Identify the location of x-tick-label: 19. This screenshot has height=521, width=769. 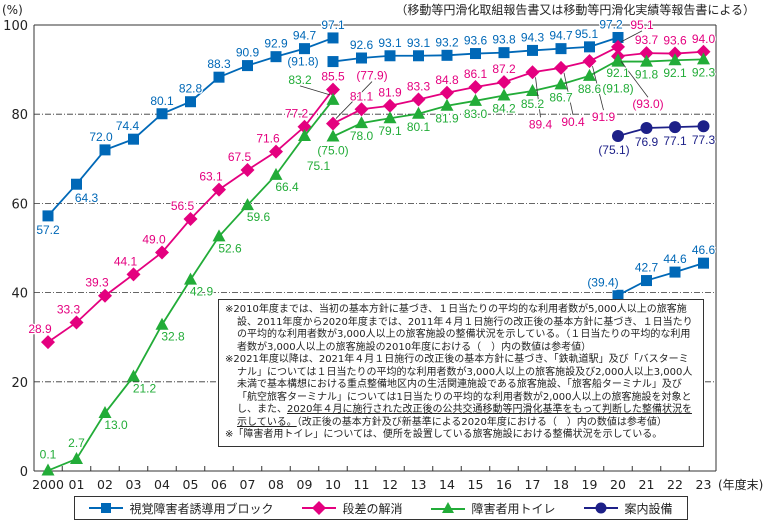
(590, 484).